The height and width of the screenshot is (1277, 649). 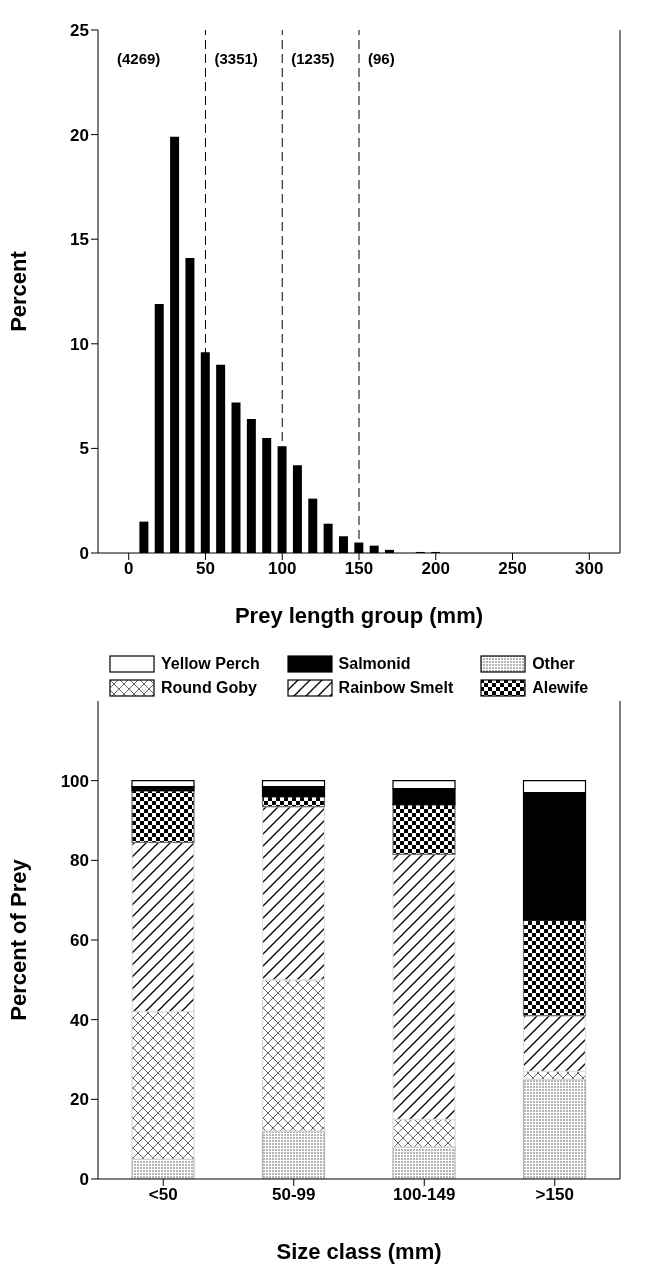 I want to click on annotation: (1235), so click(x=313, y=58).